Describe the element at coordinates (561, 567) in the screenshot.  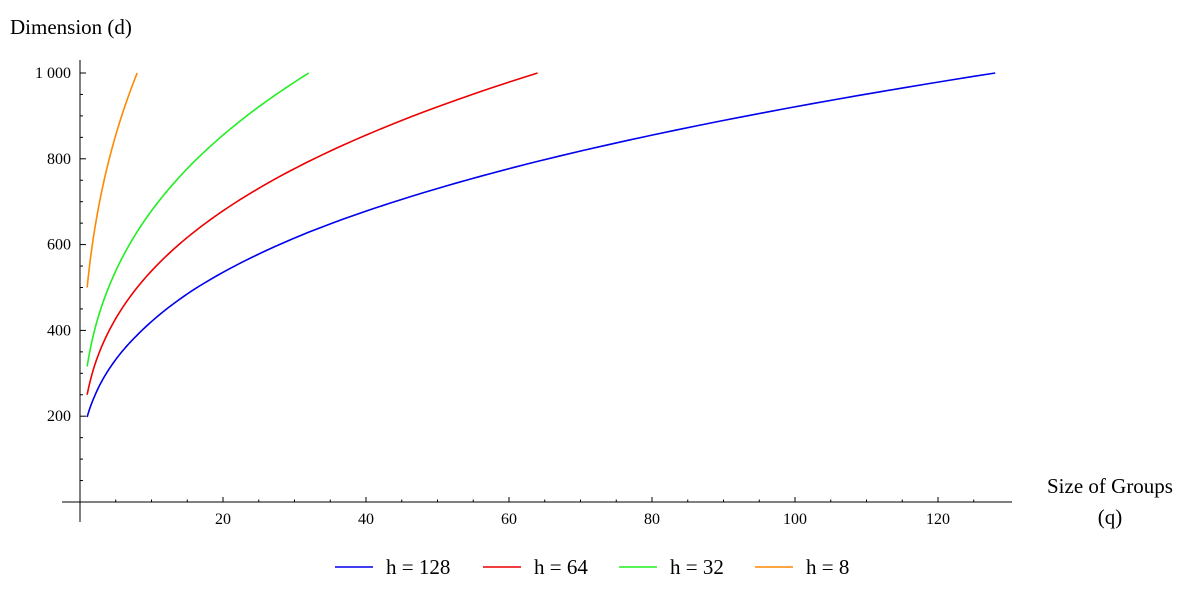
I see `legend-label-h-64: h = 64` at that location.